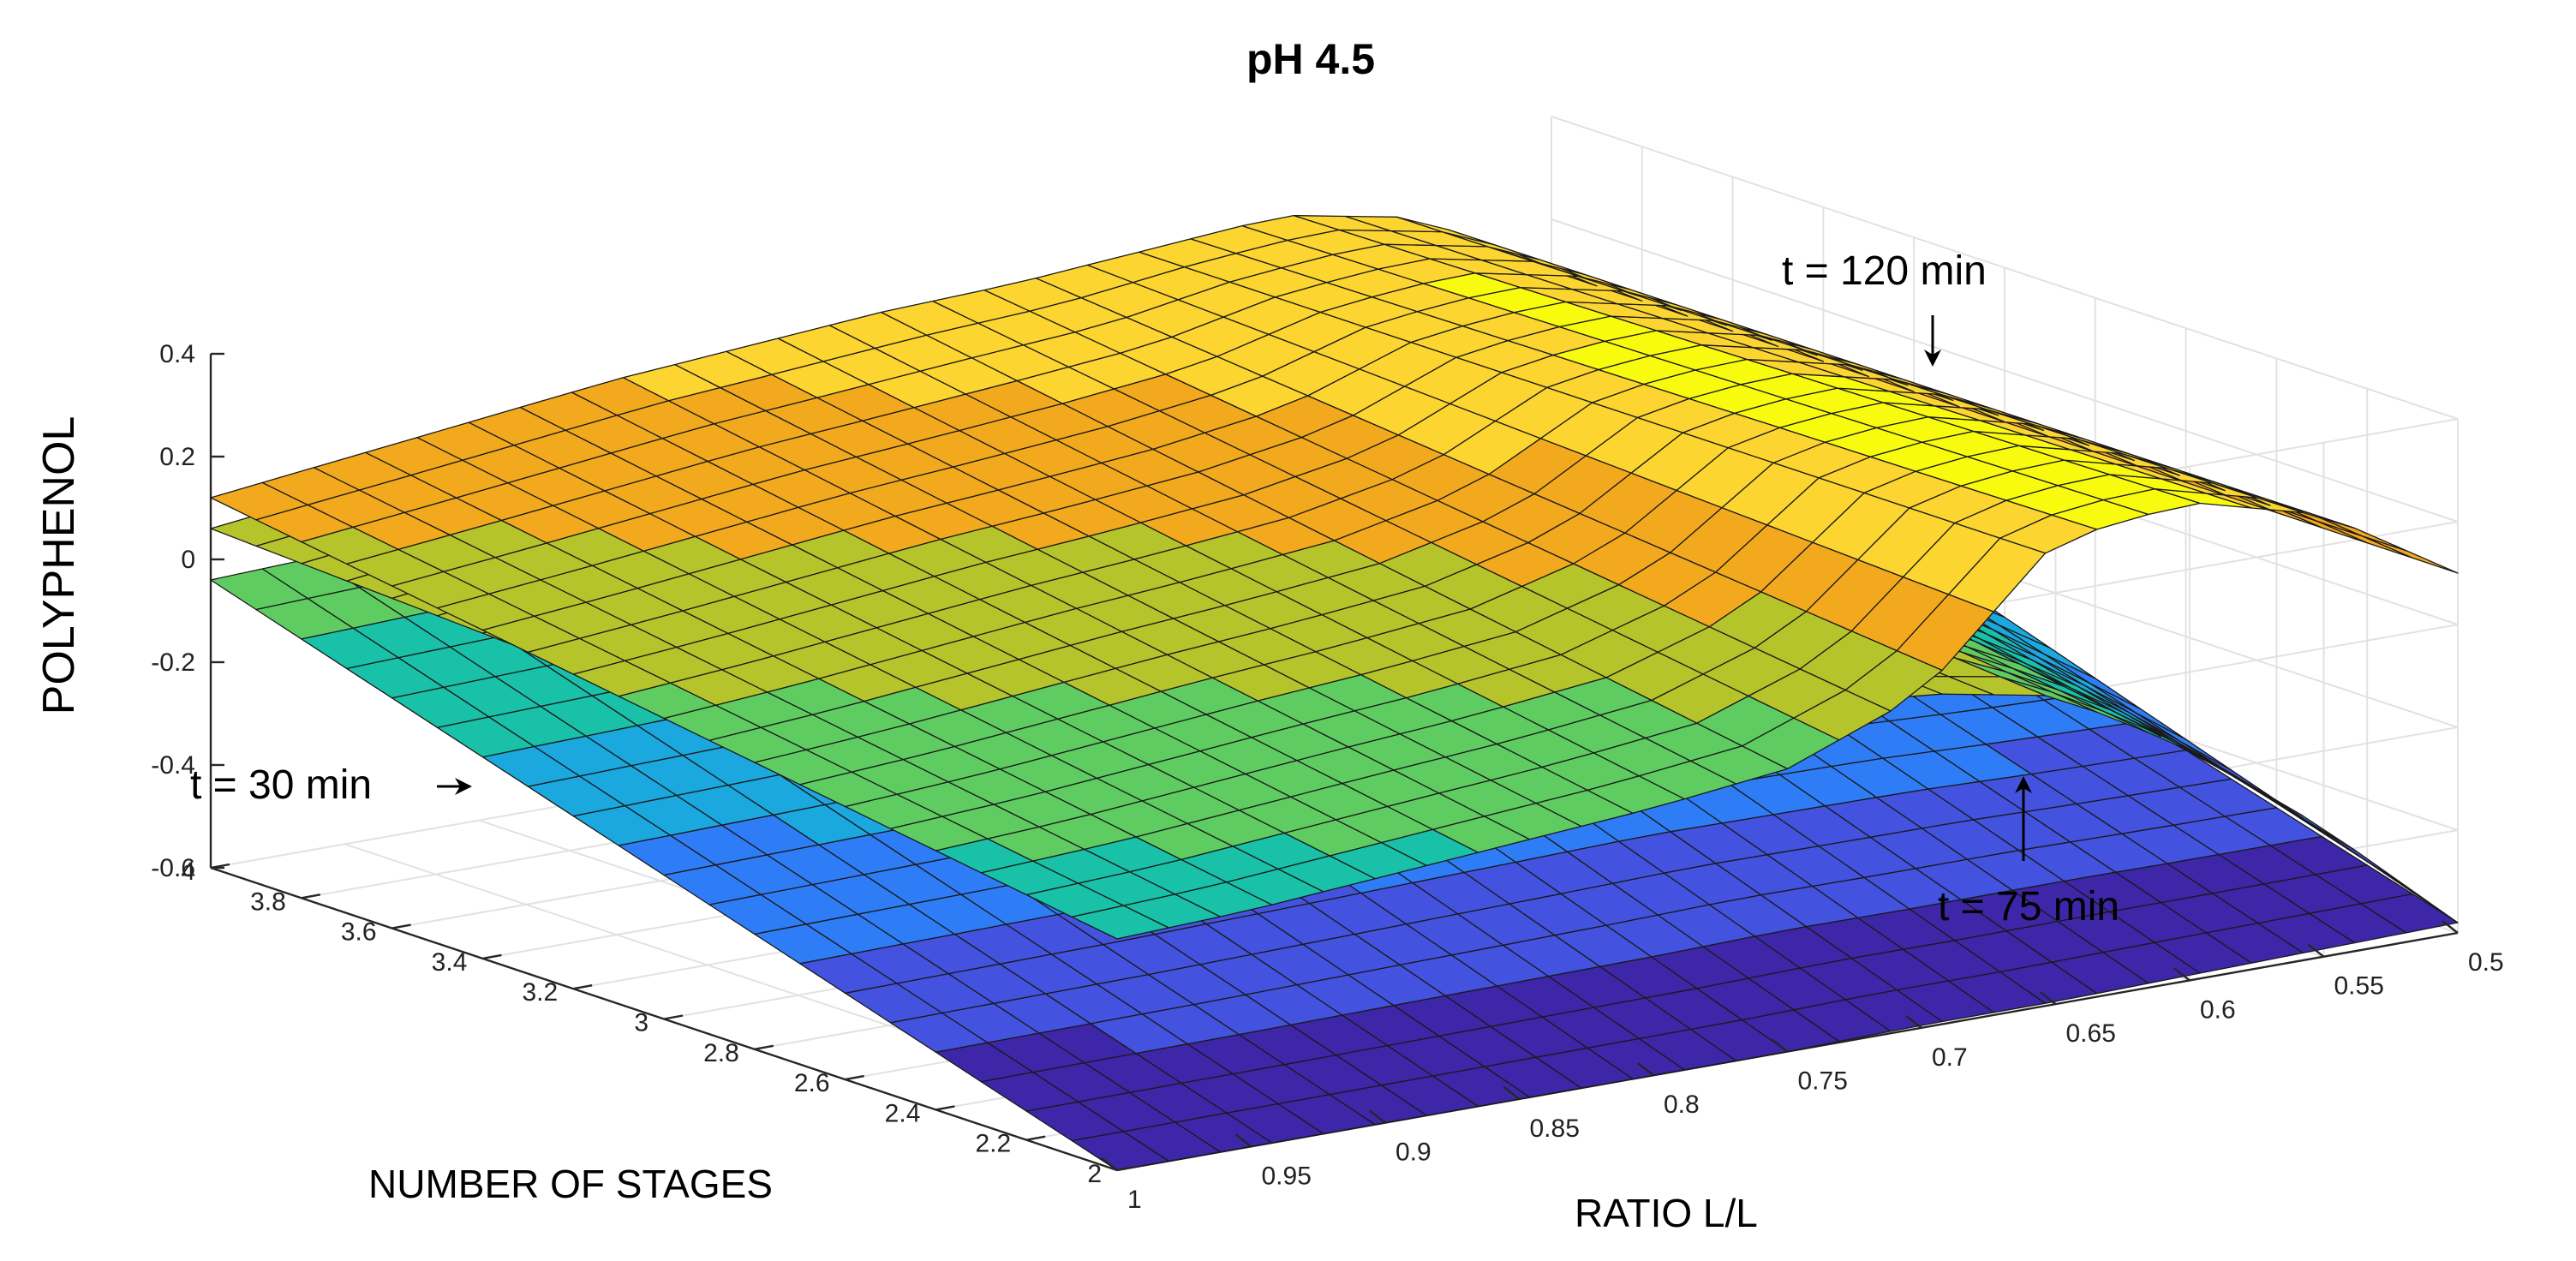  What do you see at coordinates (1414, 1153) in the screenshot?
I see `y-tick-label: 0.9` at bounding box center [1414, 1153].